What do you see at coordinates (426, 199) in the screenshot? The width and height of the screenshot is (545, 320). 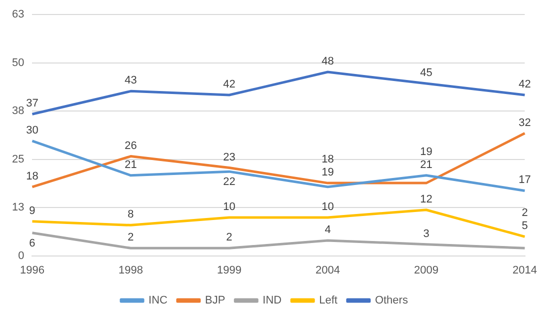 I see `data-label: 12` at bounding box center [426, 199].